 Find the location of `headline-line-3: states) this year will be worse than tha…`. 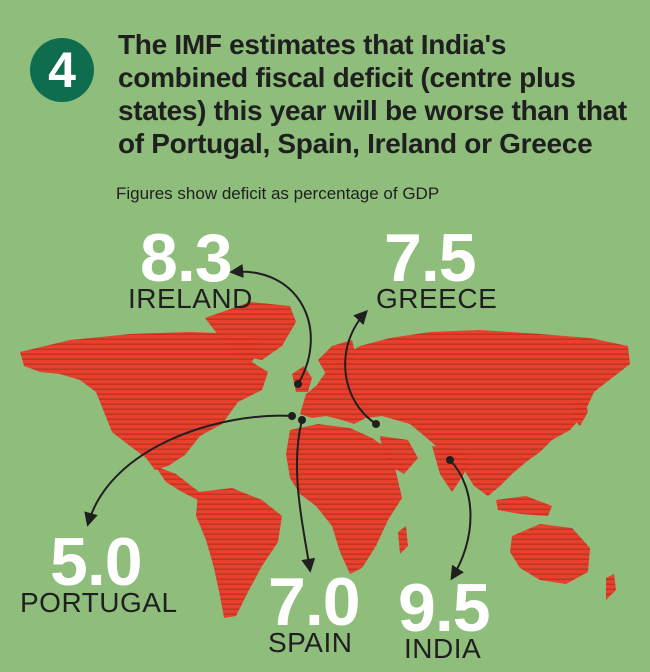

headline-line-3: states) this year will be worse than tha… is located at coordinates (372, 110).